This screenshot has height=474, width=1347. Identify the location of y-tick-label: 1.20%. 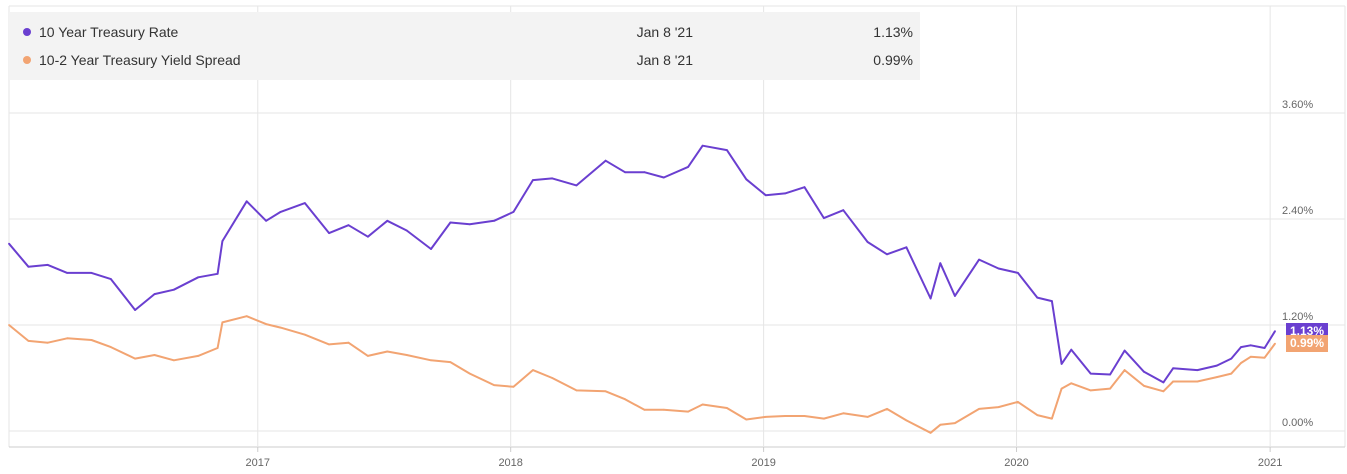
(1297, 317).